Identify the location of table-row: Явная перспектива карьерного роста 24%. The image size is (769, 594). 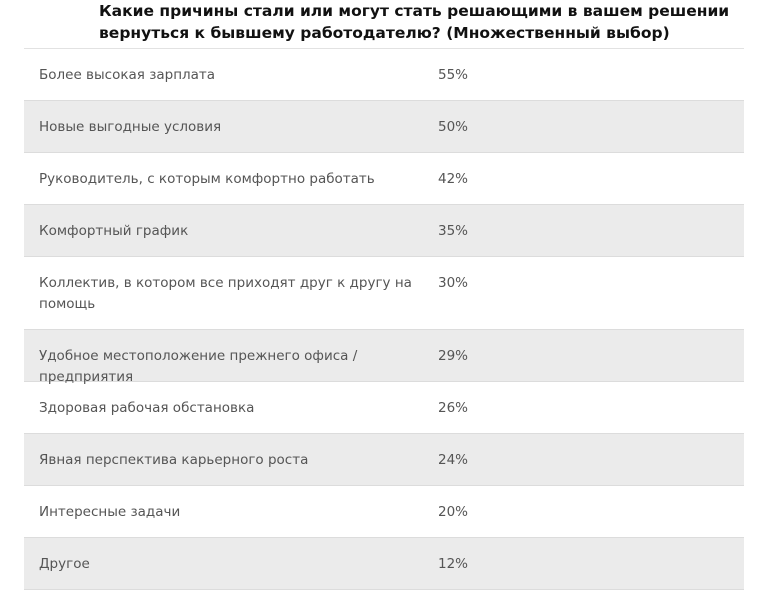
(384, 460).